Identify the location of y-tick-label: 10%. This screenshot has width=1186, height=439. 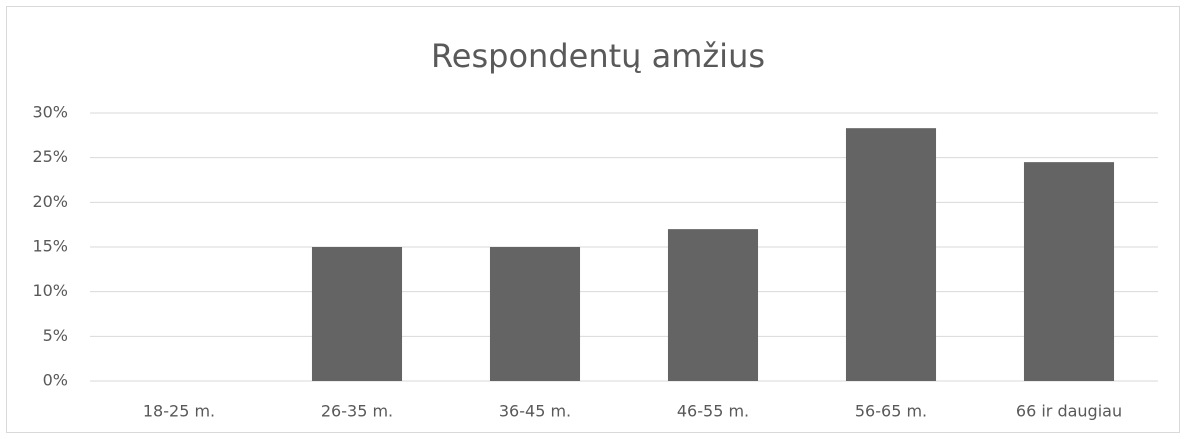
(50, 290).